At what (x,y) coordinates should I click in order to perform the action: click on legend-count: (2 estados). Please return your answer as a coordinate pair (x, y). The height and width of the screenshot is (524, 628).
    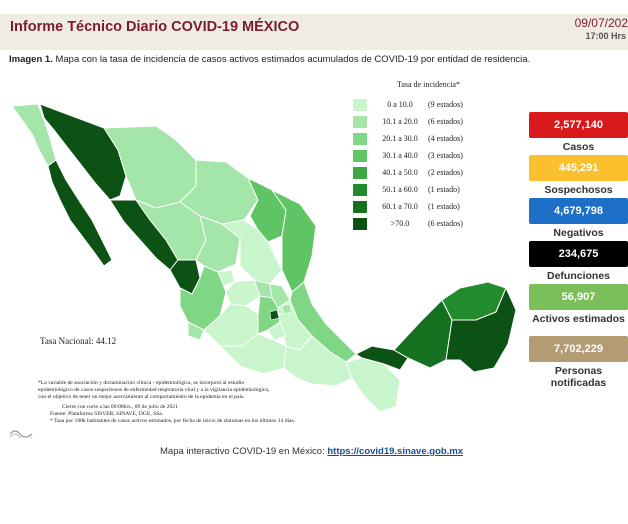
    Looking at the image, I should click on (445, 172).